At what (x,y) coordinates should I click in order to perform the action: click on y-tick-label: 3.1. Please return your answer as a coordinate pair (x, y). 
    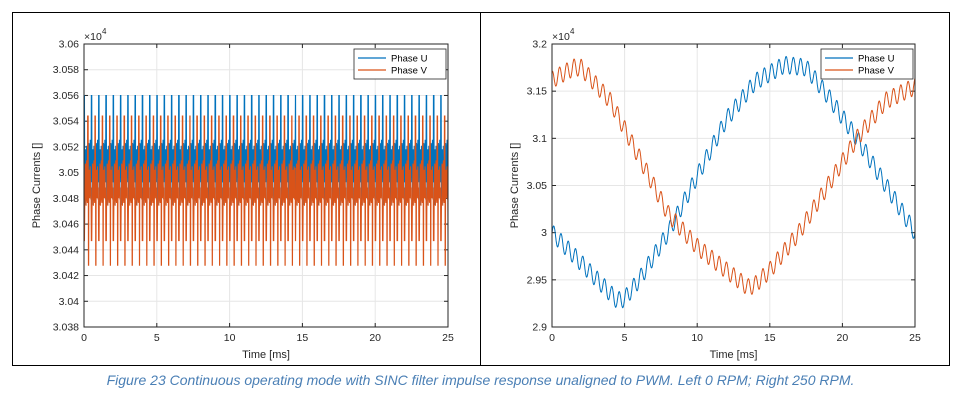
    Looking at the image, I should click on (539, 139).